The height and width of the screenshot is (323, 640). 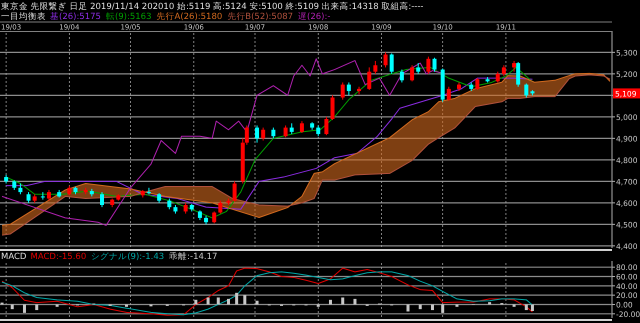 What do you see at coordinates (23, 16) in the screenshot?
I see `chart-subtitle: 一目均衡表` at bounding box center [23, 16].